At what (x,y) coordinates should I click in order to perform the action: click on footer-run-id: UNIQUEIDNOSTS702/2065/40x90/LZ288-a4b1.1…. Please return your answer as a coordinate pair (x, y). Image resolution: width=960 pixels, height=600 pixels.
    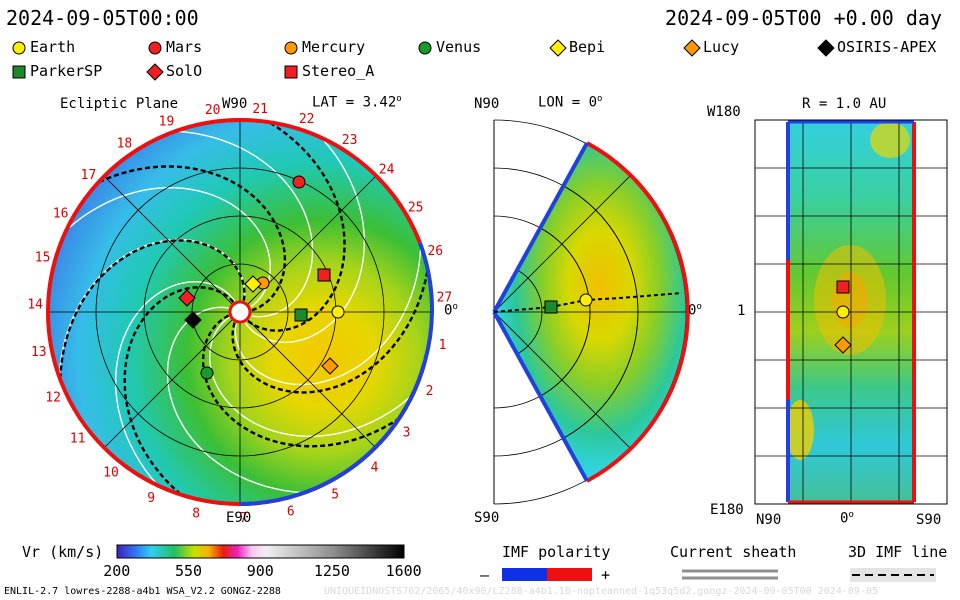
    Looking at the image, I should click on (601, 591).